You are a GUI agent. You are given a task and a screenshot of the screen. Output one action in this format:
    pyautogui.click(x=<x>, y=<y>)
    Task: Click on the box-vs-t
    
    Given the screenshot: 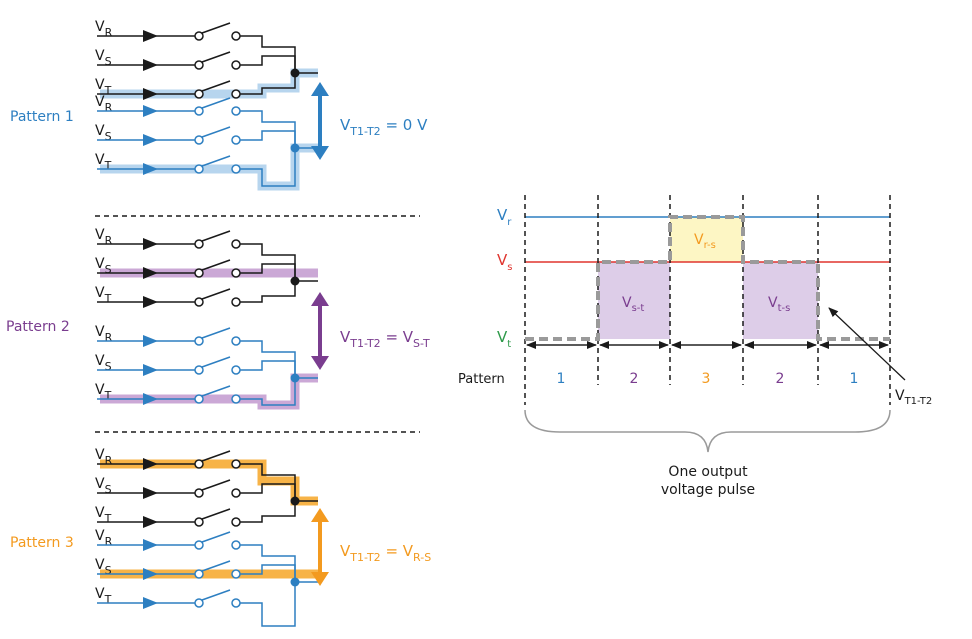 What is the action you would take?
    pyautogui.click(x=634, y=300)
    